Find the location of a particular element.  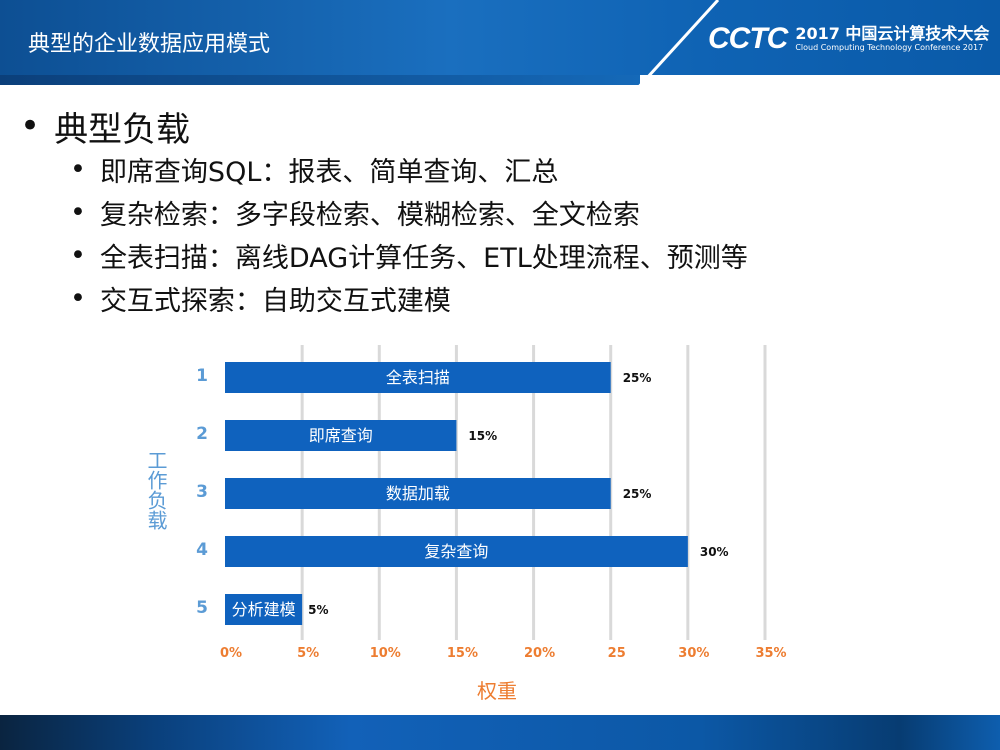

bullet-item: 全表扫描：离线DAG计算任务、ETL处理流程、预测等 is located at coordinates (423, 258).